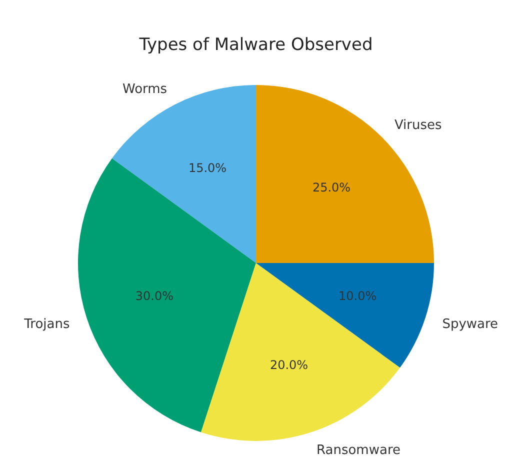 The width and height of the screenshot is (513, 457). I want to click on slice-label: Spyware, so click(470, 324).